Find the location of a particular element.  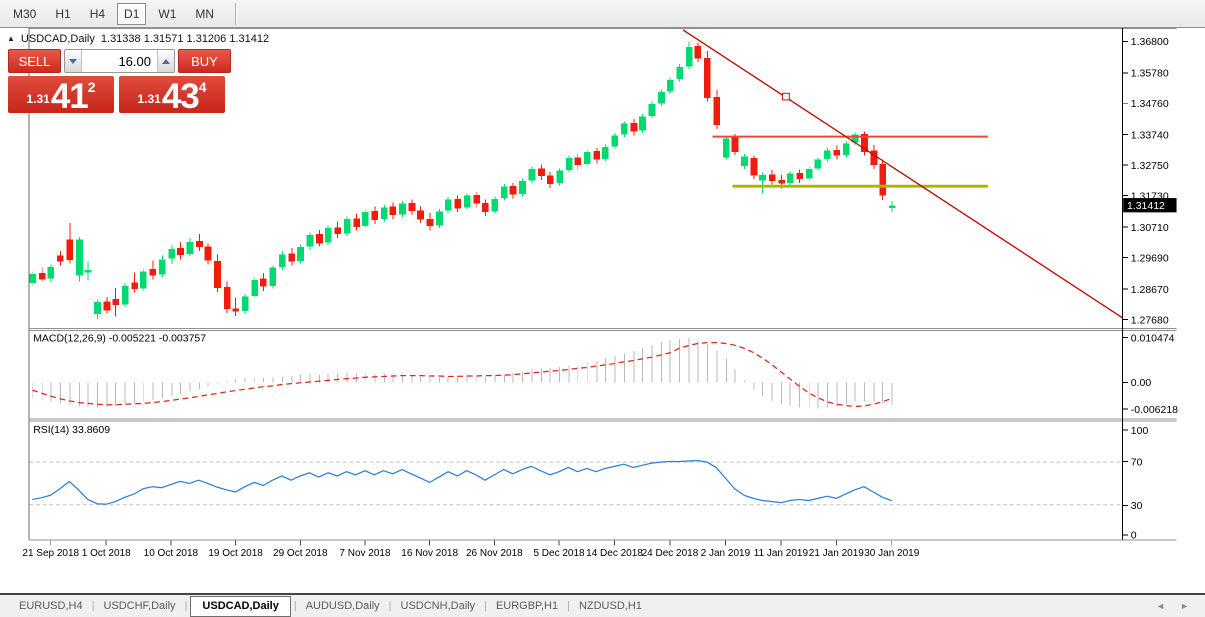

svg-text: 1.28670 is located at coordinates (1150, 290).